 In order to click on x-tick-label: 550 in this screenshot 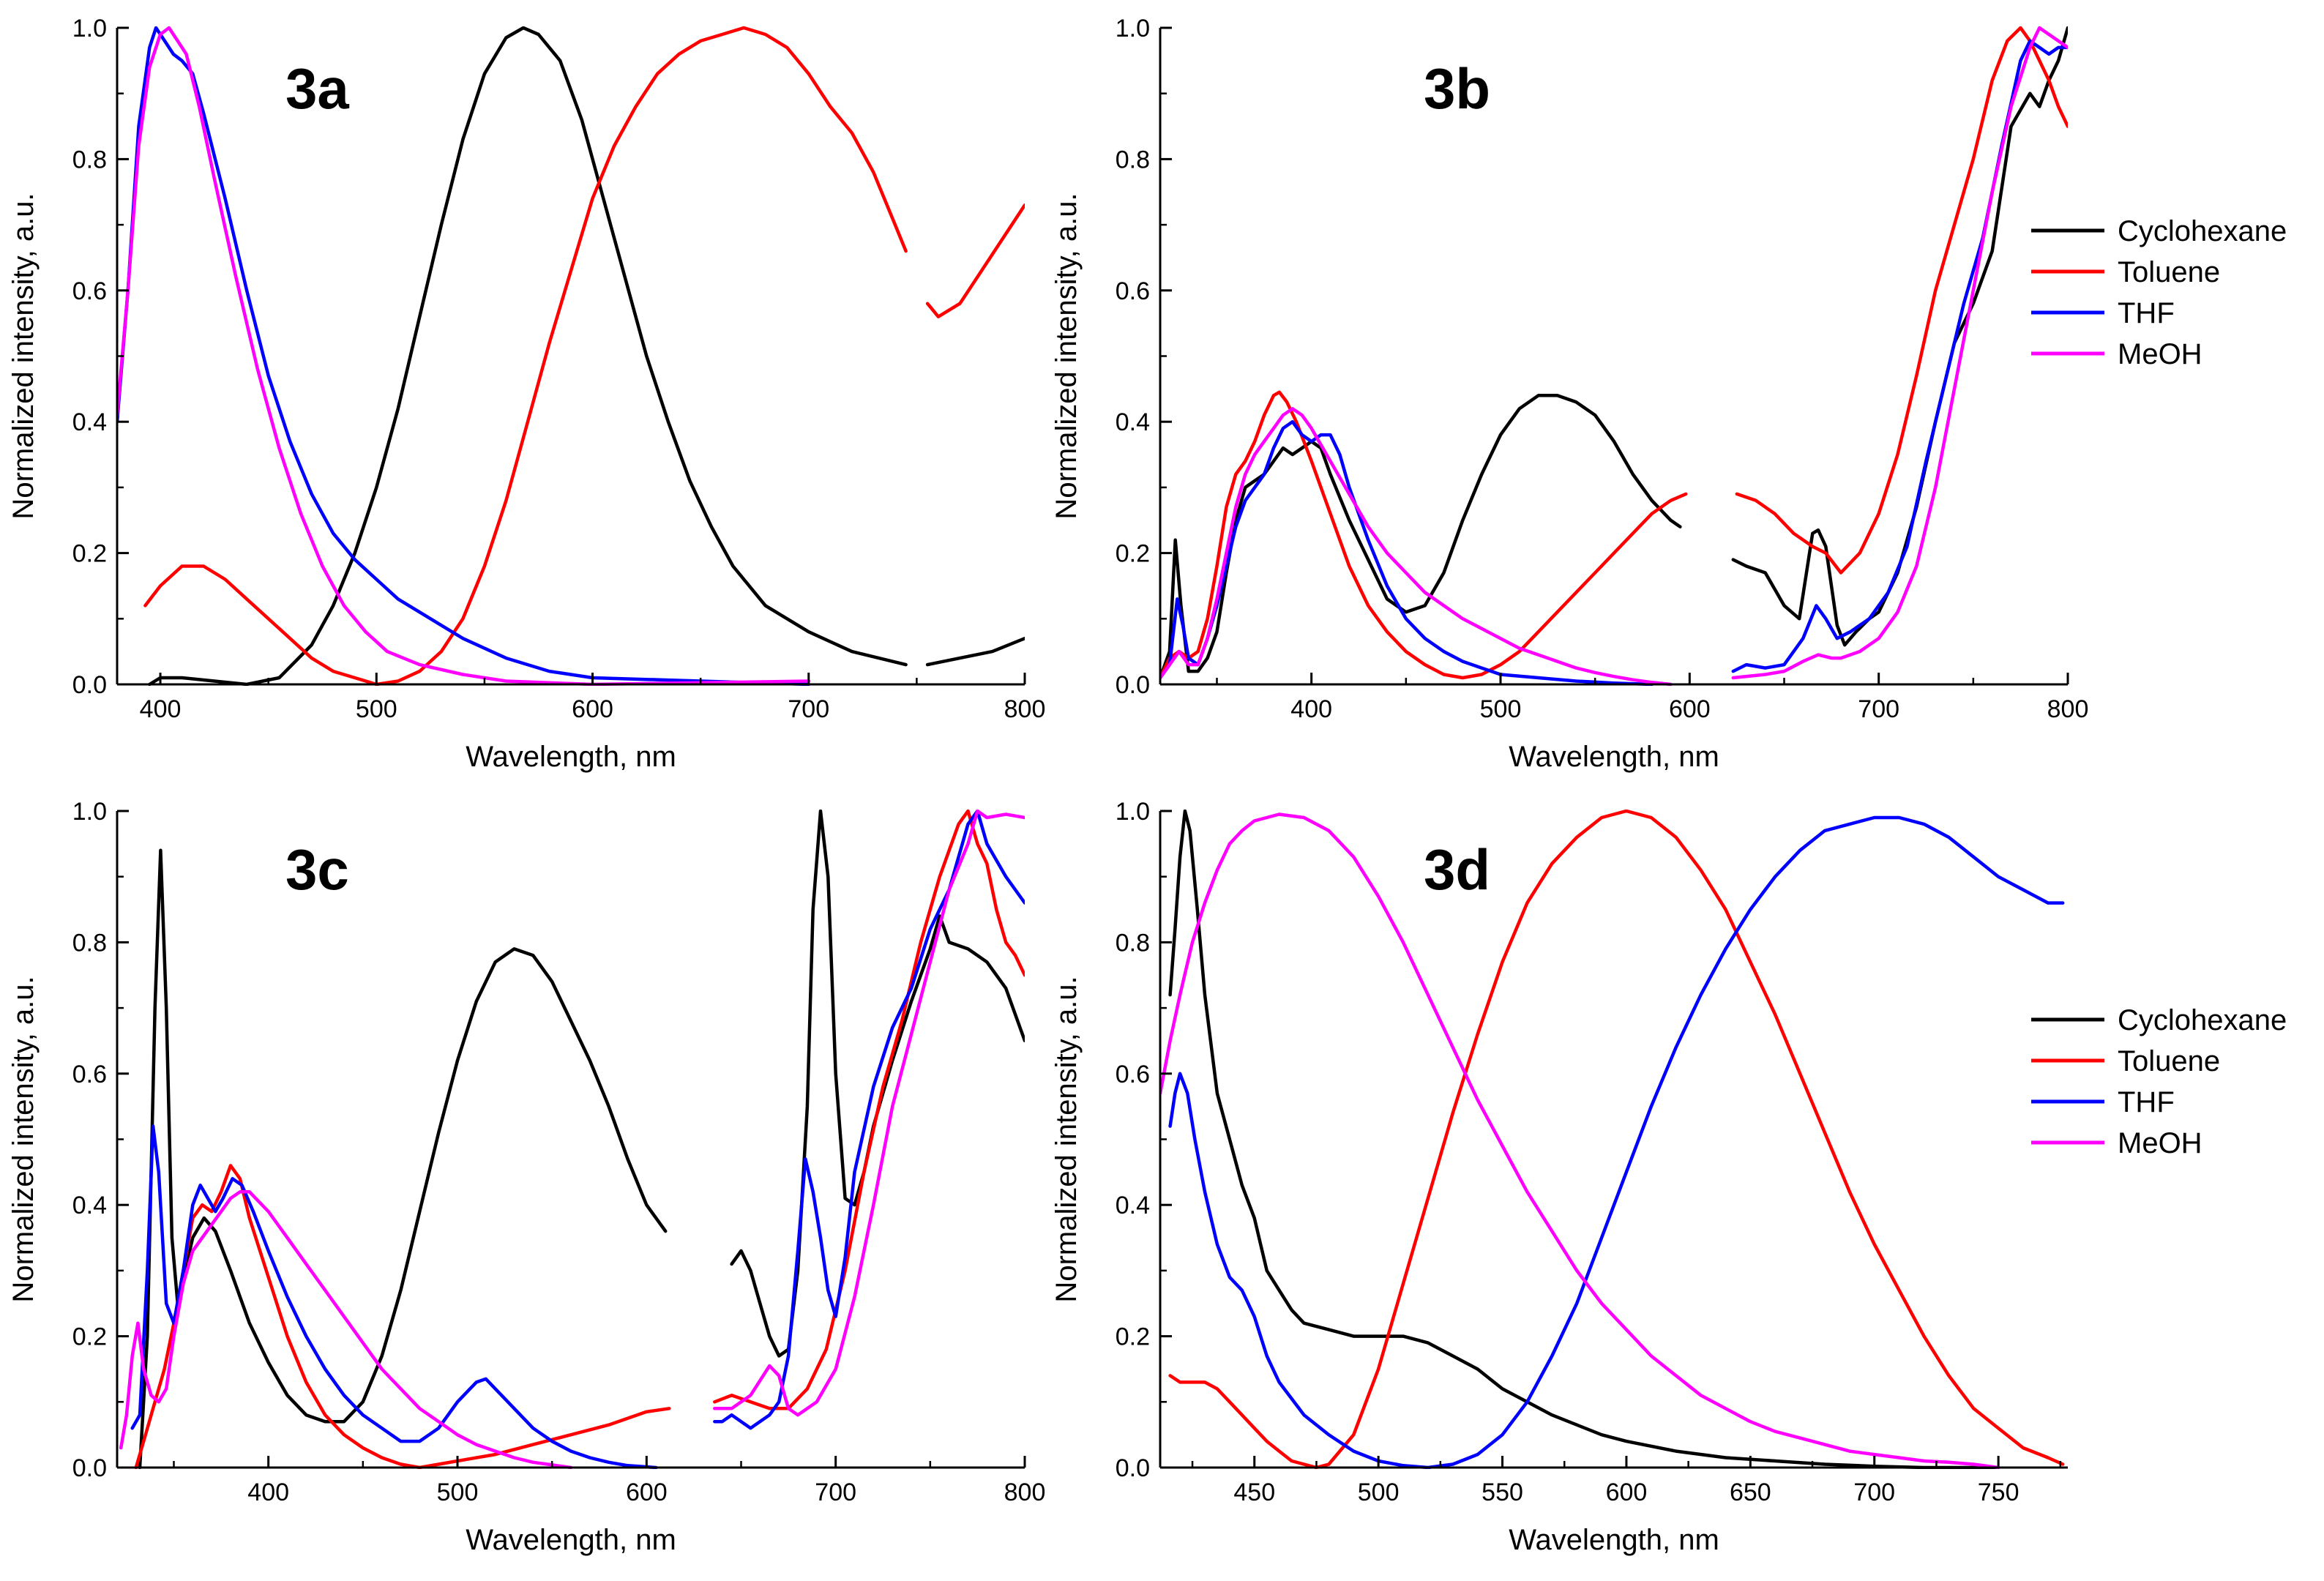, I will do `click(1502, 1492)`.